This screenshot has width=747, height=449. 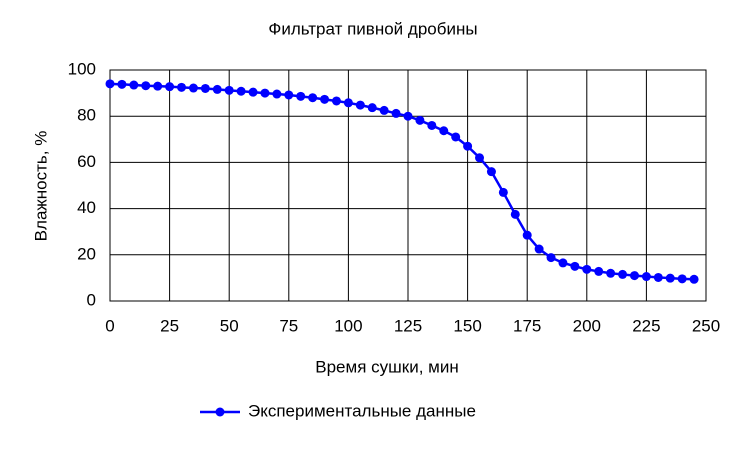 What do you see at coordinates (372, 28) in the screenshot?
I see `chart-title: Фильтрат пивной дробины` at bounding box center [372, 28].